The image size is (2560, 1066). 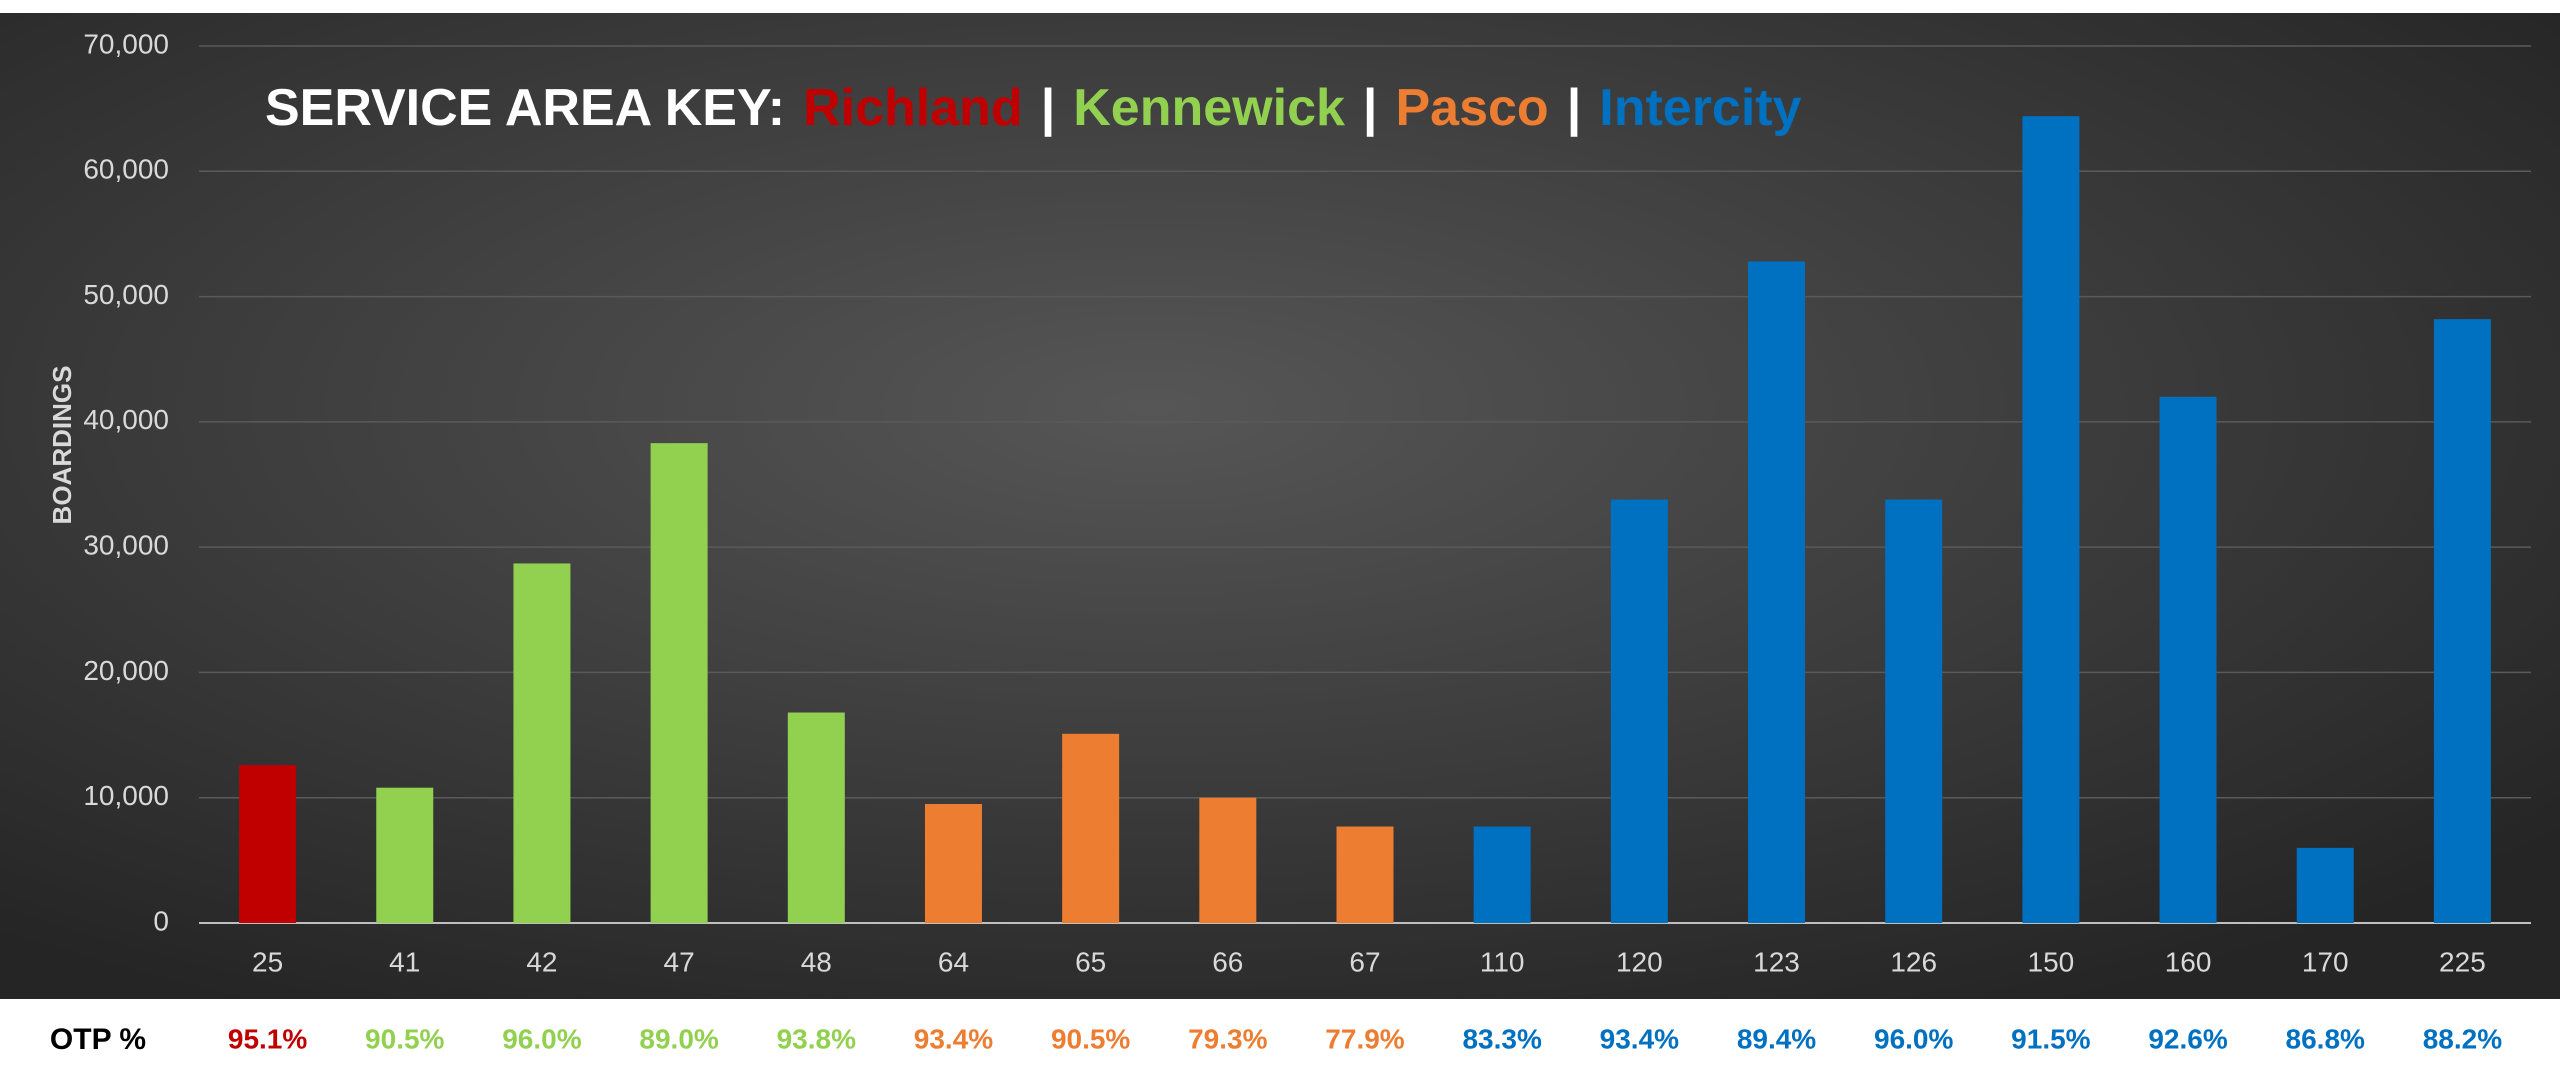 I want to click on x-tick-label: 126, so click(x=1913, y=961).